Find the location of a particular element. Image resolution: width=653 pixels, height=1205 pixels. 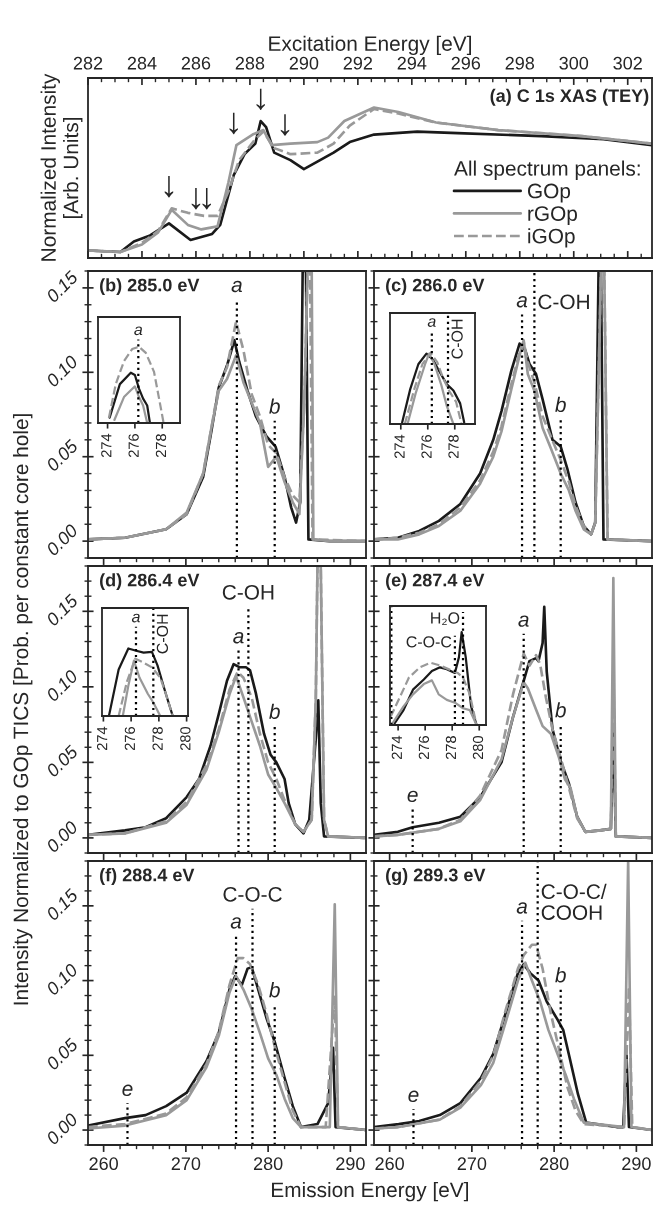

chart-title: (f) 288.4 eV is located at coordinates (147, 876).